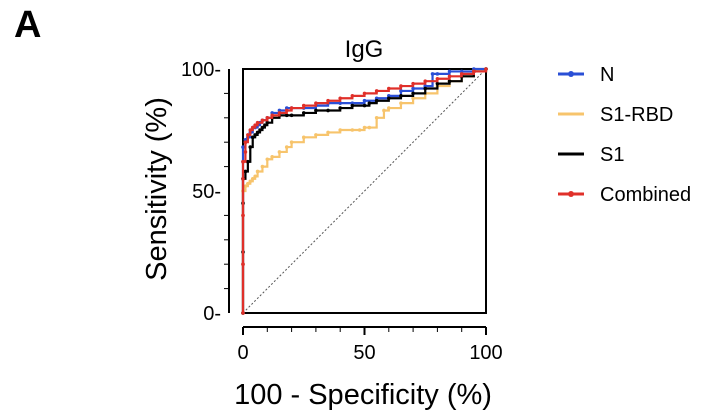 The height and width of the screenshot is (416, 701). What do you see at coordinates (615, 115) in the screenshot?
I see `legend-item: S1-RBD` at bounding box center [615, 115].